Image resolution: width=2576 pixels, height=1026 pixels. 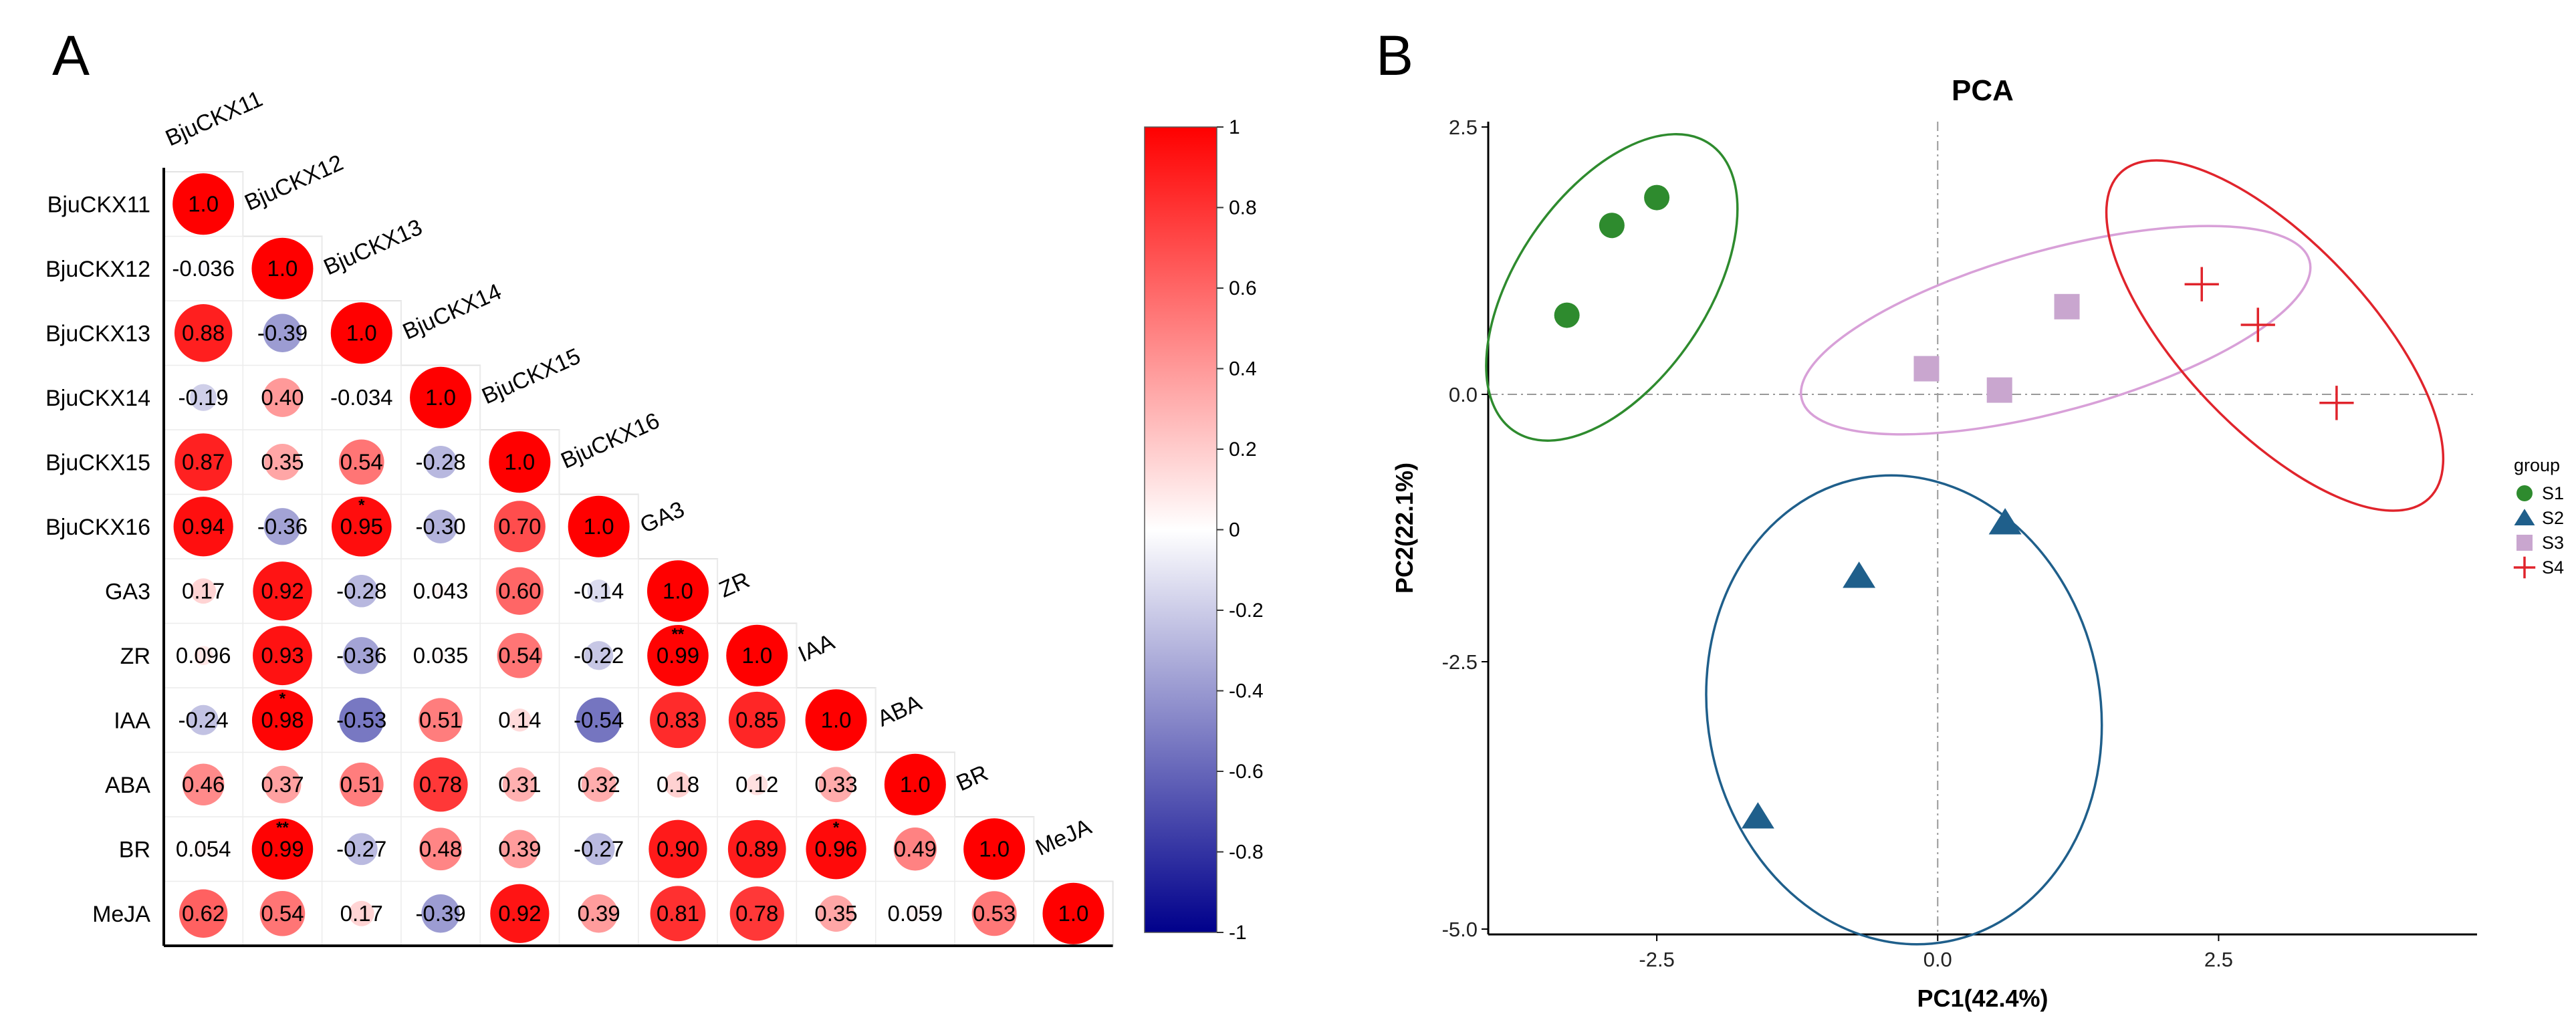 What do you see at coordinates (734, 585) in the screenshot?
I see `column-label: ZR` at bounding box center [734, 585].